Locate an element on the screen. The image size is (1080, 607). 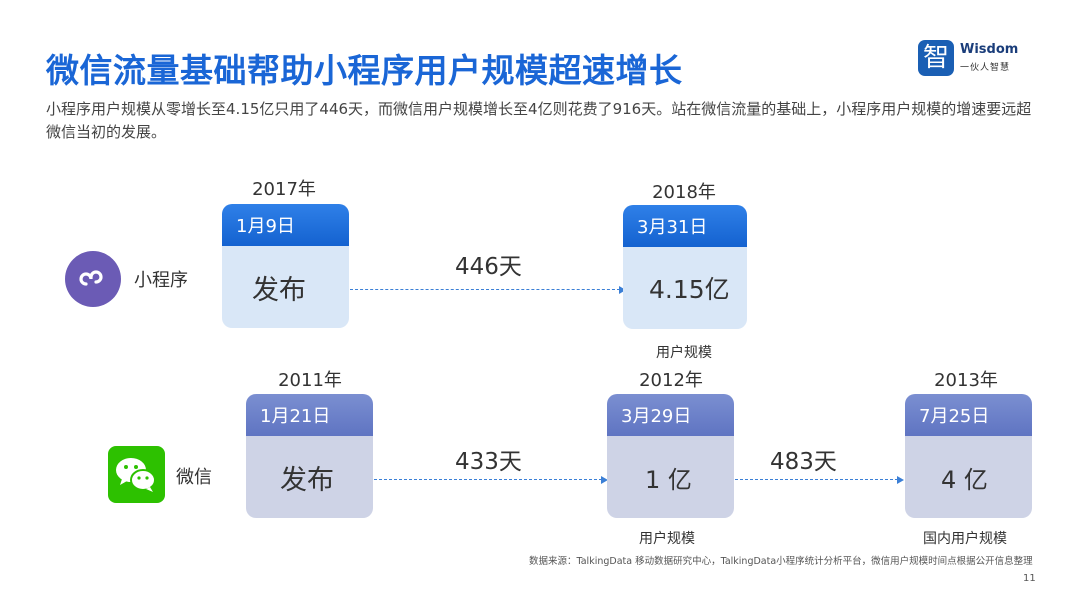
mp-end-year: 2018年 is located at coordinates (684, 192).